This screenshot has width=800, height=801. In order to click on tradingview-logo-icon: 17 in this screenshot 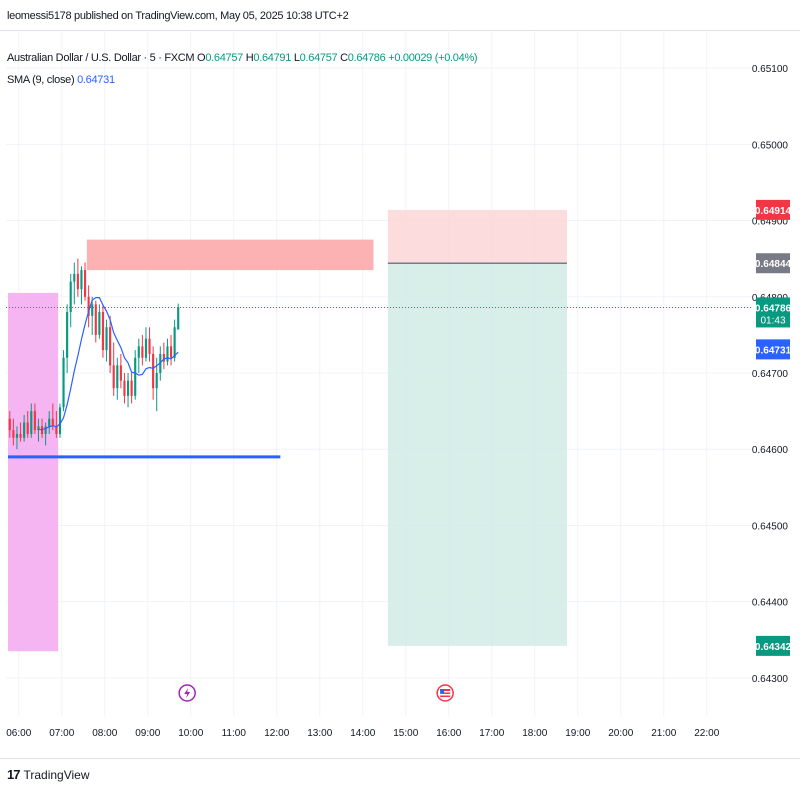, I will do `click(14, 774)`.